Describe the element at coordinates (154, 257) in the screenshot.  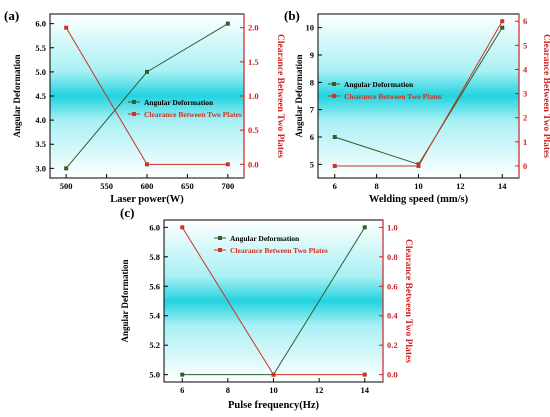
I see `y-left-tick-label: 5.8` at that location.